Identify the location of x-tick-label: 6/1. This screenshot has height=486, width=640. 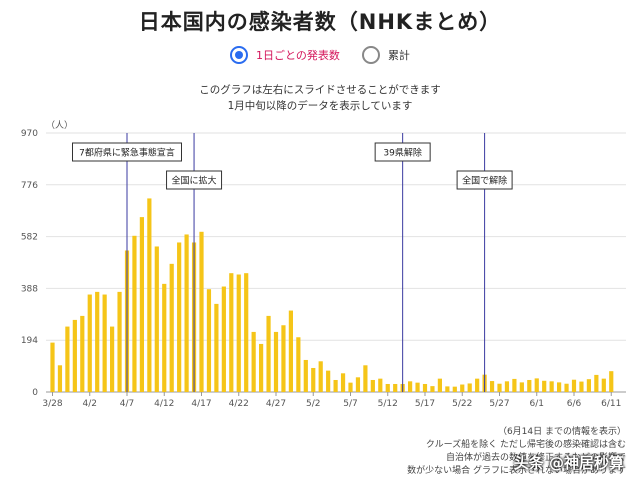
(537, 404).